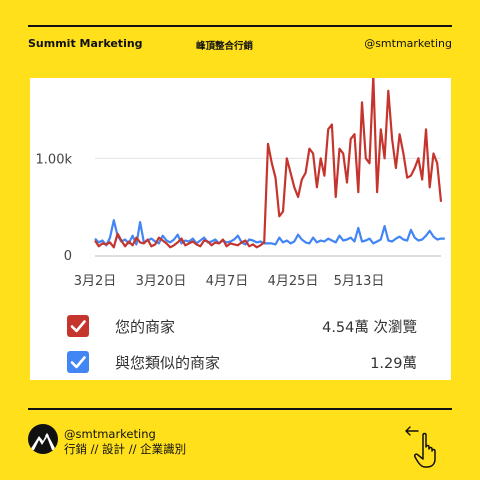  What do you see at coordinates (240, 364) in the screenshot?
I see `legend-row-similar-businesses: 與您類似的商家 1.29萬` at bounding box center [240, 364].